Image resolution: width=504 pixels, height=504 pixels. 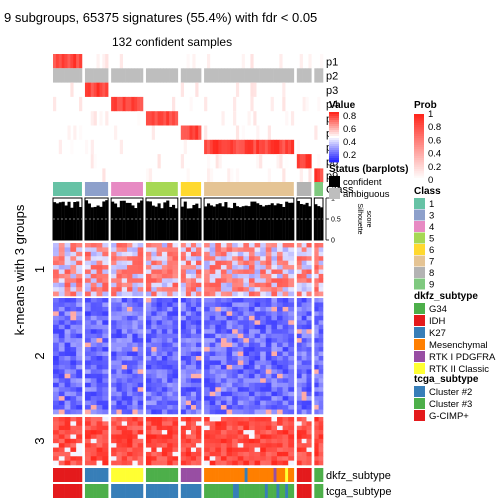 I want to click on tcga-legend-label: Cluster #2, so click(x=450, y=392).